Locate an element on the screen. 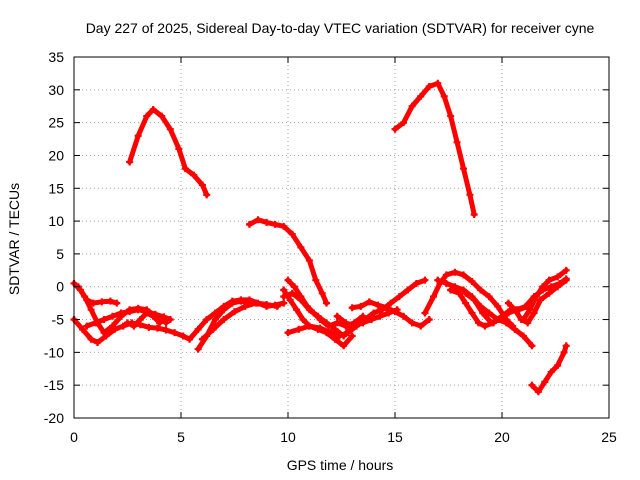 The width and height of the screenshot is (640, 480). series-track is located at coordinates (434, 148).